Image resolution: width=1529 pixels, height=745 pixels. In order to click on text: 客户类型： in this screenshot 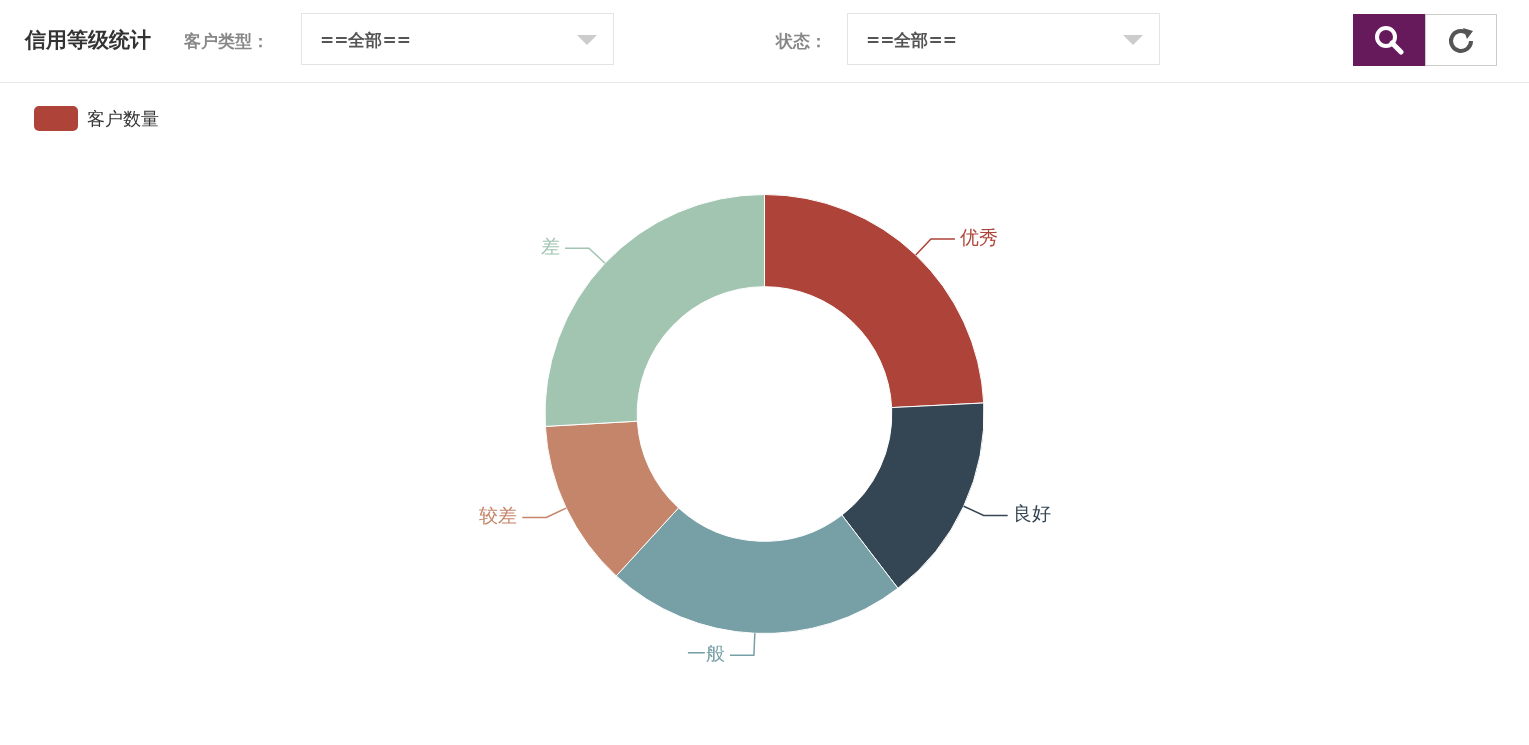, I will do `click(226, 41)`.